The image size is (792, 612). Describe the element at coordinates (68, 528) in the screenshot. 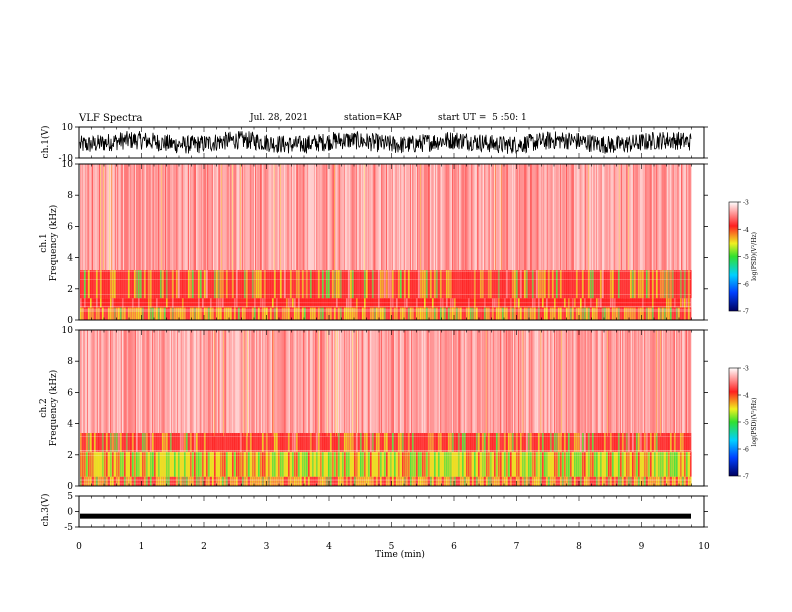

I see `y-tick-label: -5` at that location.